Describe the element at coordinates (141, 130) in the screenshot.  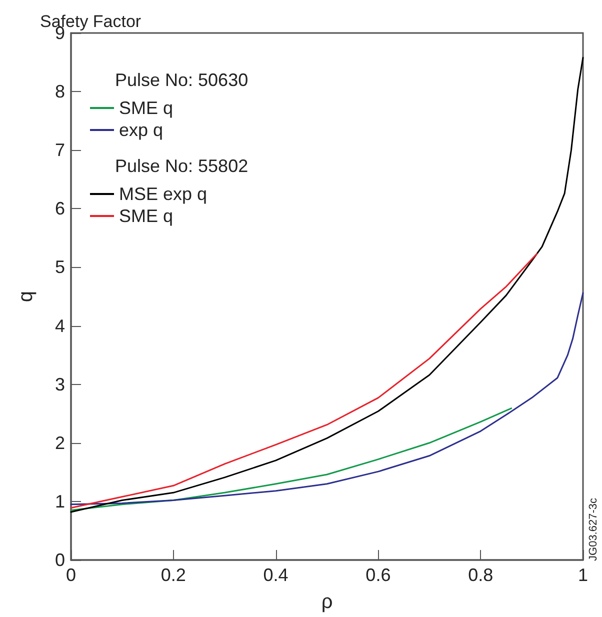
I see `legend-label: exp q` at that location.